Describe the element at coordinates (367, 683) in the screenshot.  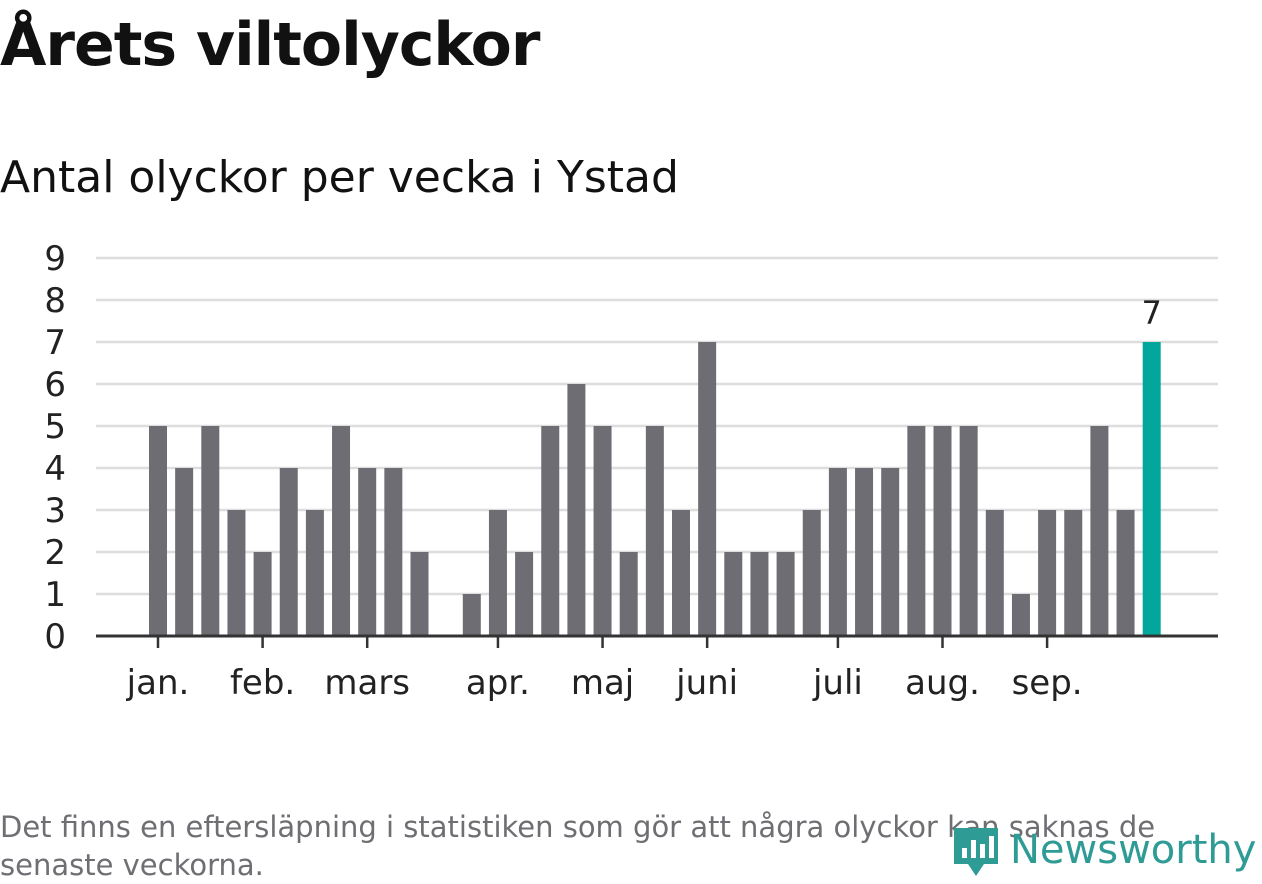
I see `x-tick-label: mars` at that location.